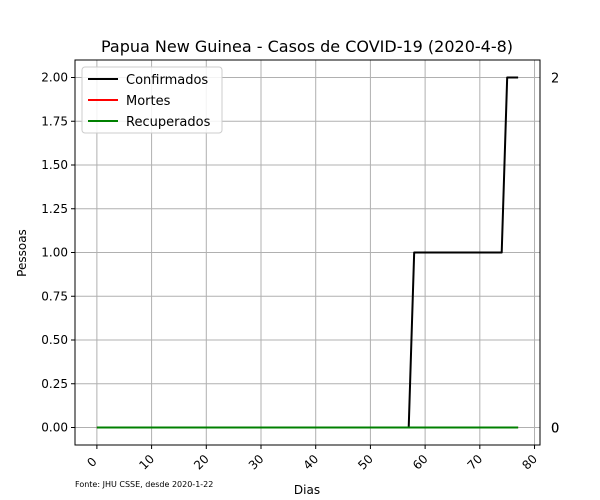 The width and height of the screenshot is (600, 500). Describe the element at coordinates (144, 484) in the screenshot. I see `source-footnote: Fonte: JHU CSSE, desde 2020-1-22` at that location.